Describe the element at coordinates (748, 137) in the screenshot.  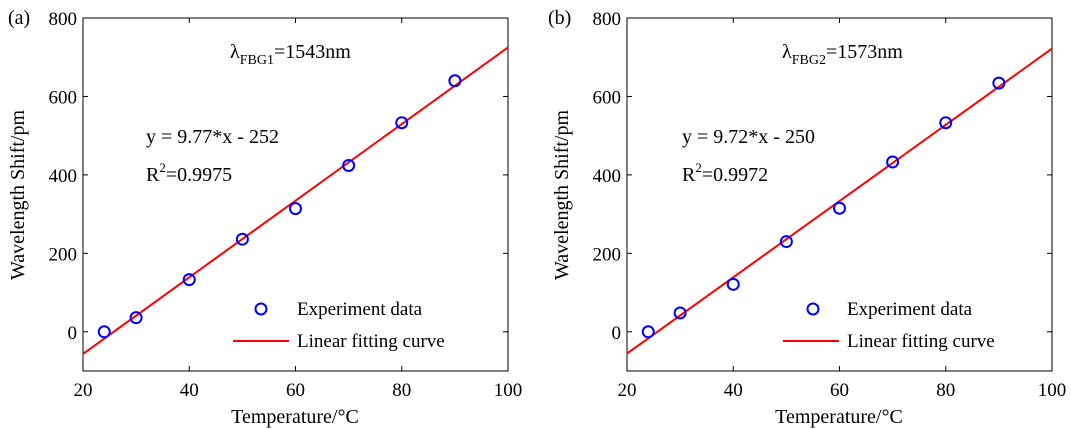
I see `fit-equation: y = 9.72*x - 250` at that location.